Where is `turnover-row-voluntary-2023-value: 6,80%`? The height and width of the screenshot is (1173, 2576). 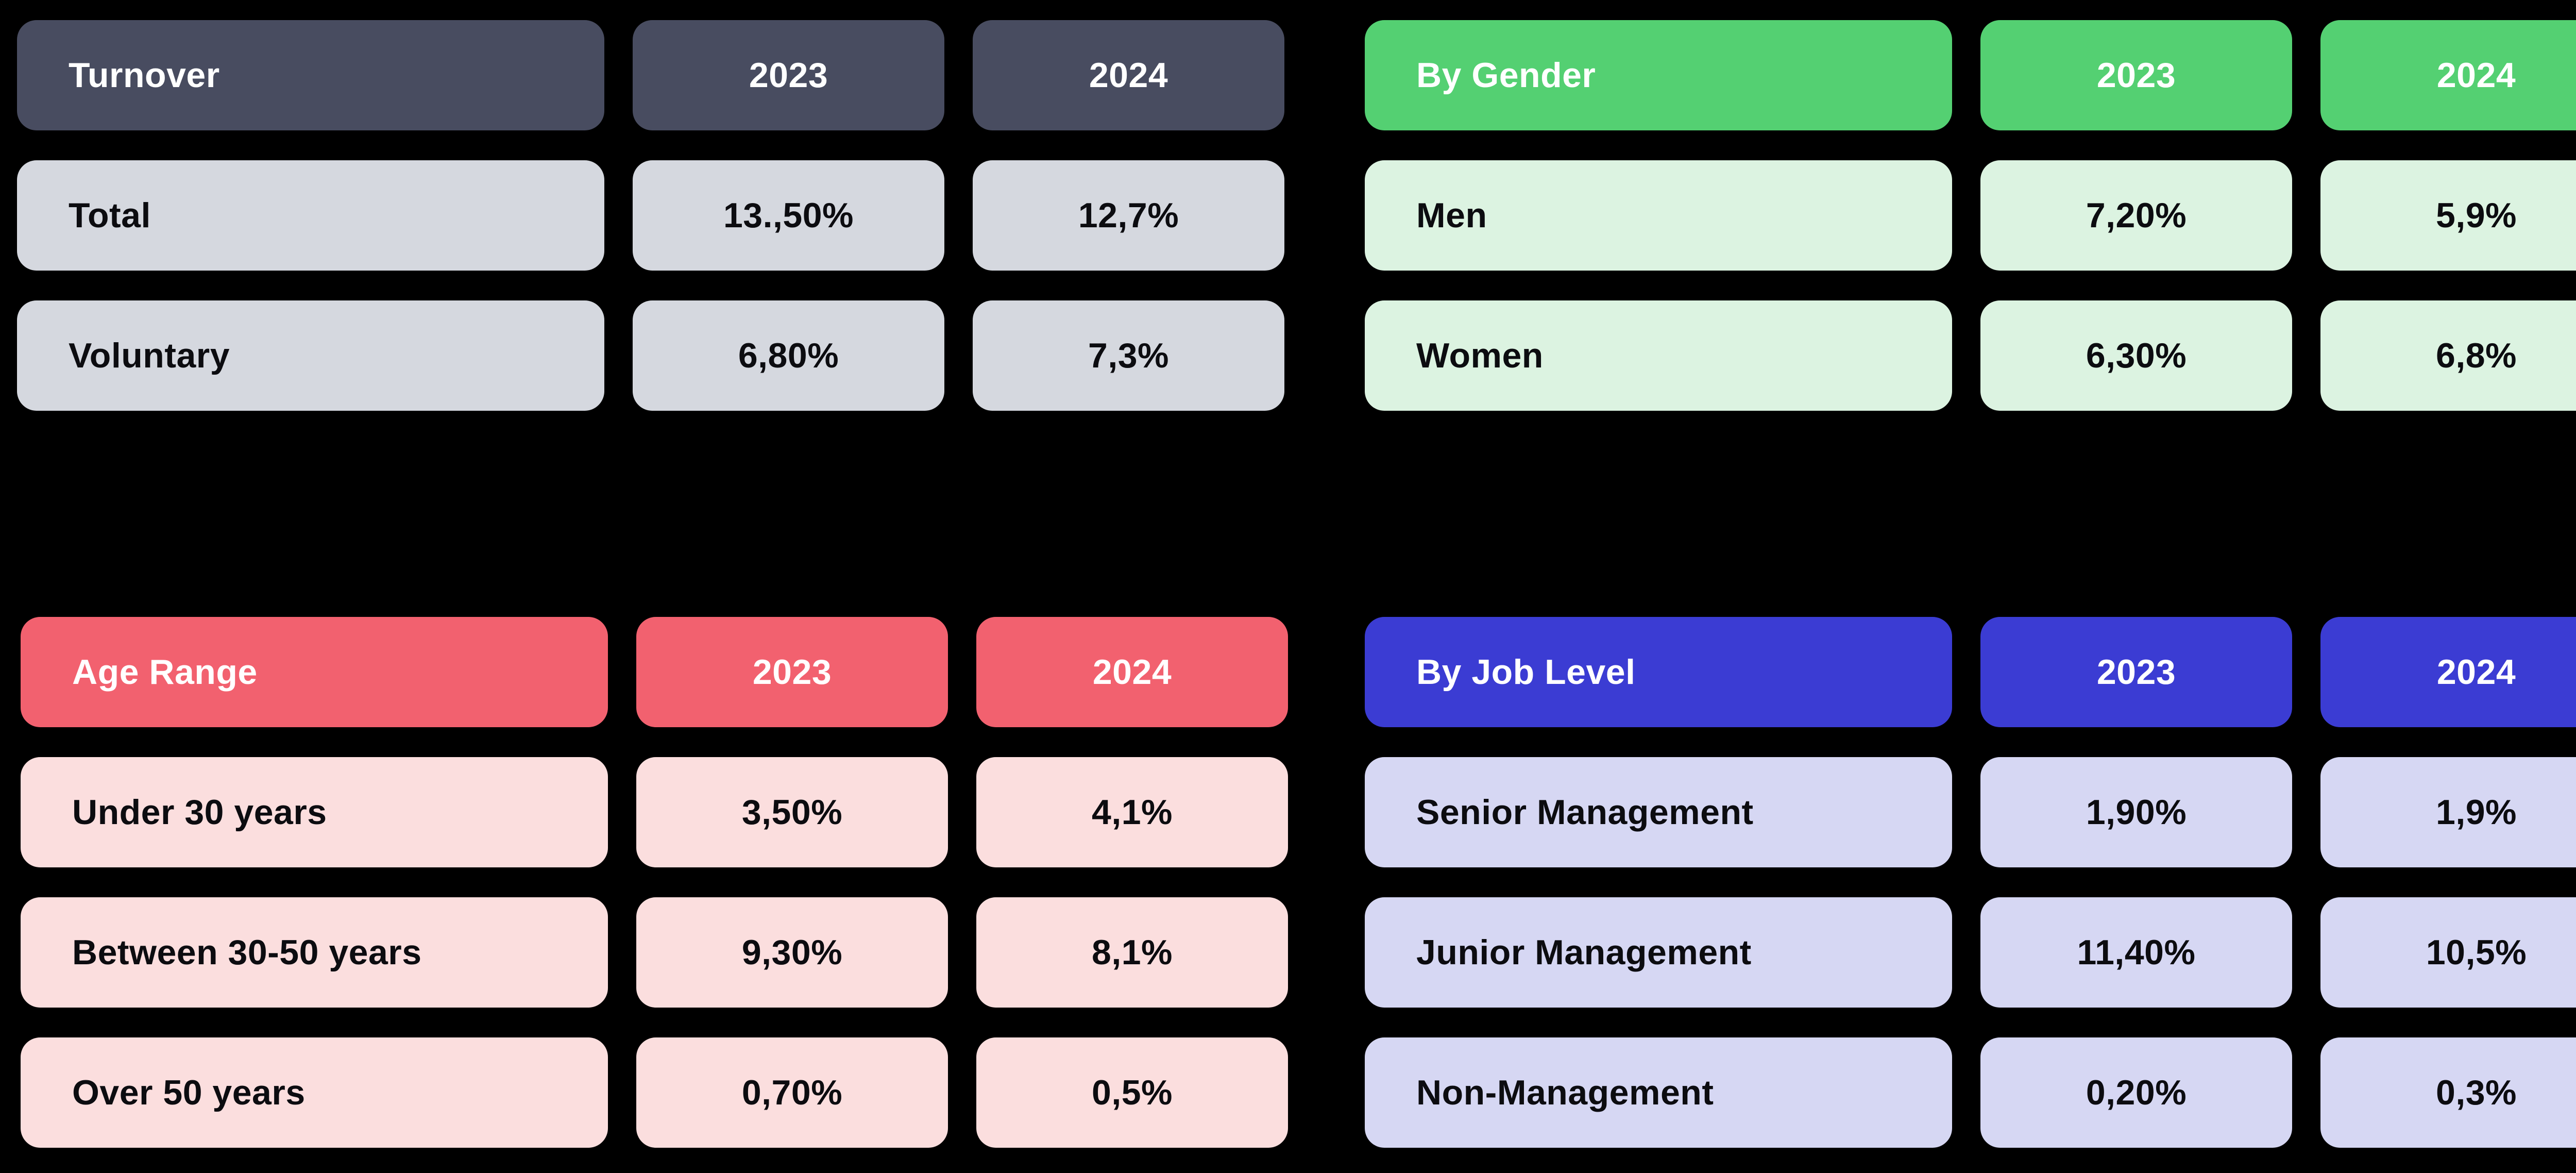 turnover-row-voluntary-2023-value: 6,80% is located at coordinates (788, 355).